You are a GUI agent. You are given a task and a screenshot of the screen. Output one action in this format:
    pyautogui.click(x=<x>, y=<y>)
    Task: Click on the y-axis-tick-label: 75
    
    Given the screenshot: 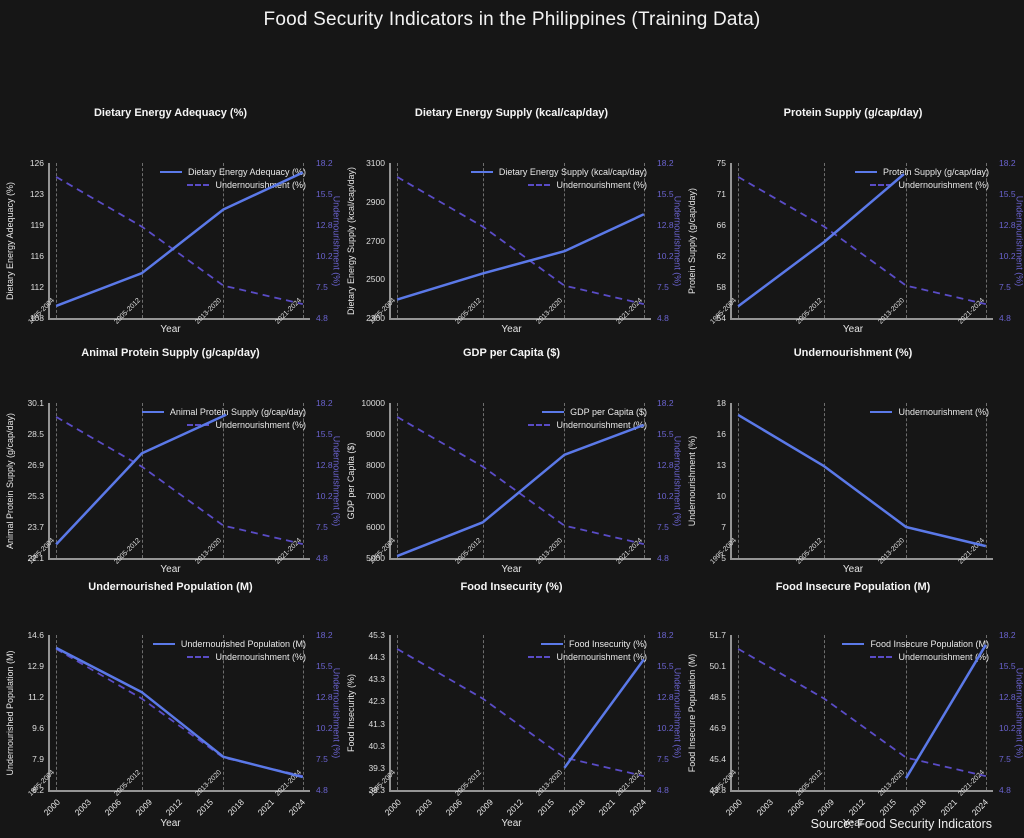 What is the action you would take?
    pyautogui.click(x=721, y=163)
    